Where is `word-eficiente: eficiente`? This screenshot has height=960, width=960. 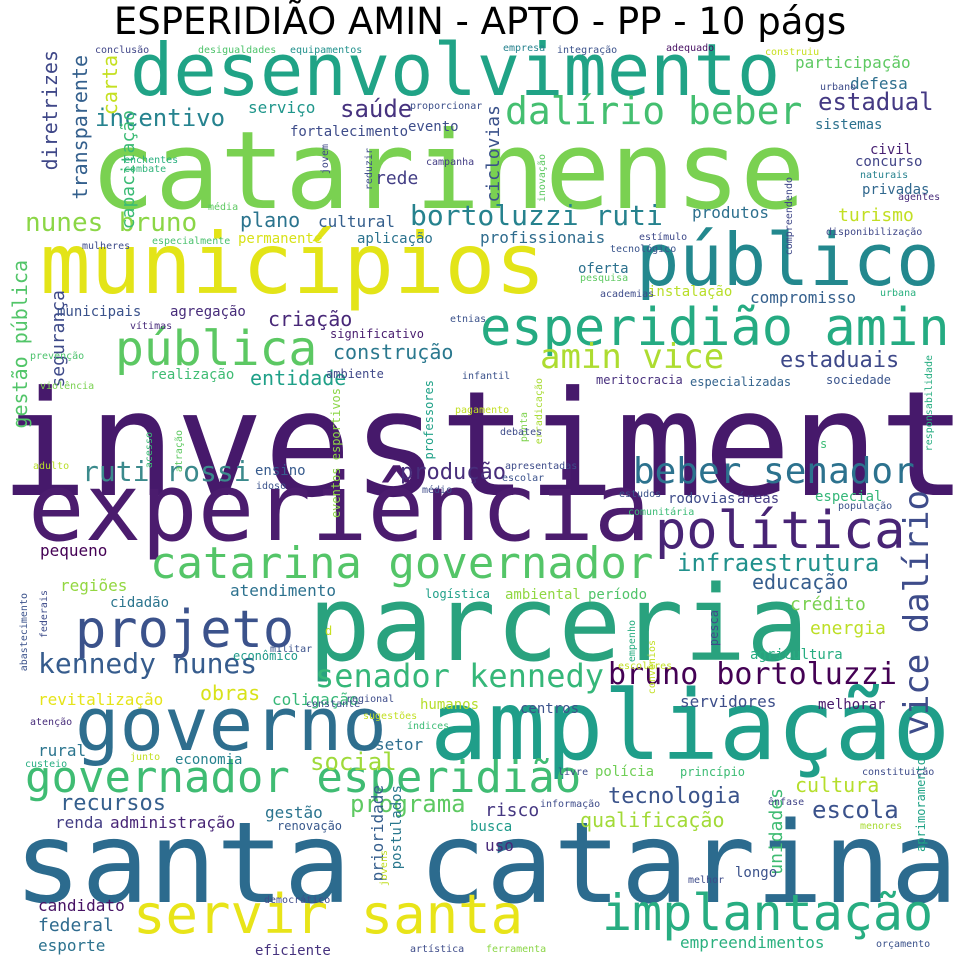 word-eficiente: eficiente is located at coordinates (293, 951).